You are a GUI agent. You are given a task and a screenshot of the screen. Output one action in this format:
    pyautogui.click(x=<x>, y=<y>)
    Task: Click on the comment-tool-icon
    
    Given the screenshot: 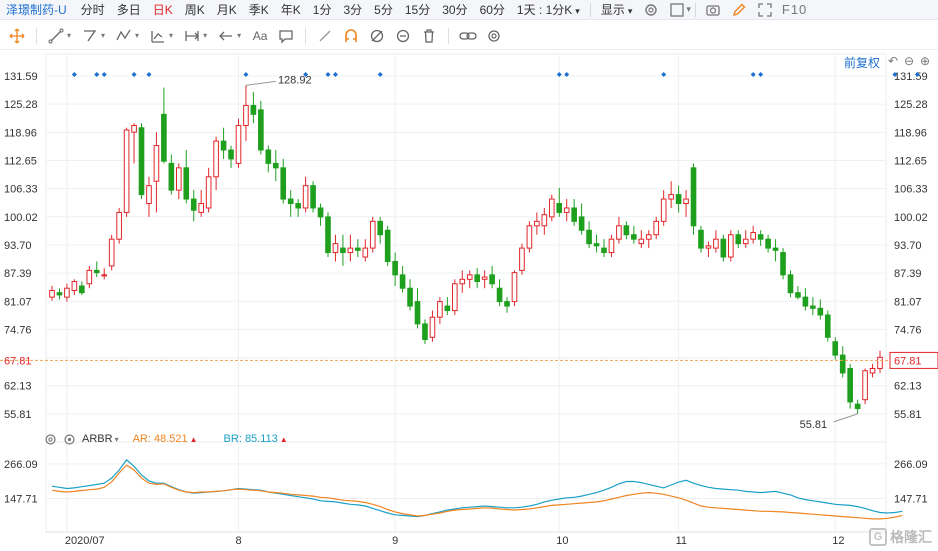 What is the action you would take?
    pyautogui.click(x=286, y=36)
    